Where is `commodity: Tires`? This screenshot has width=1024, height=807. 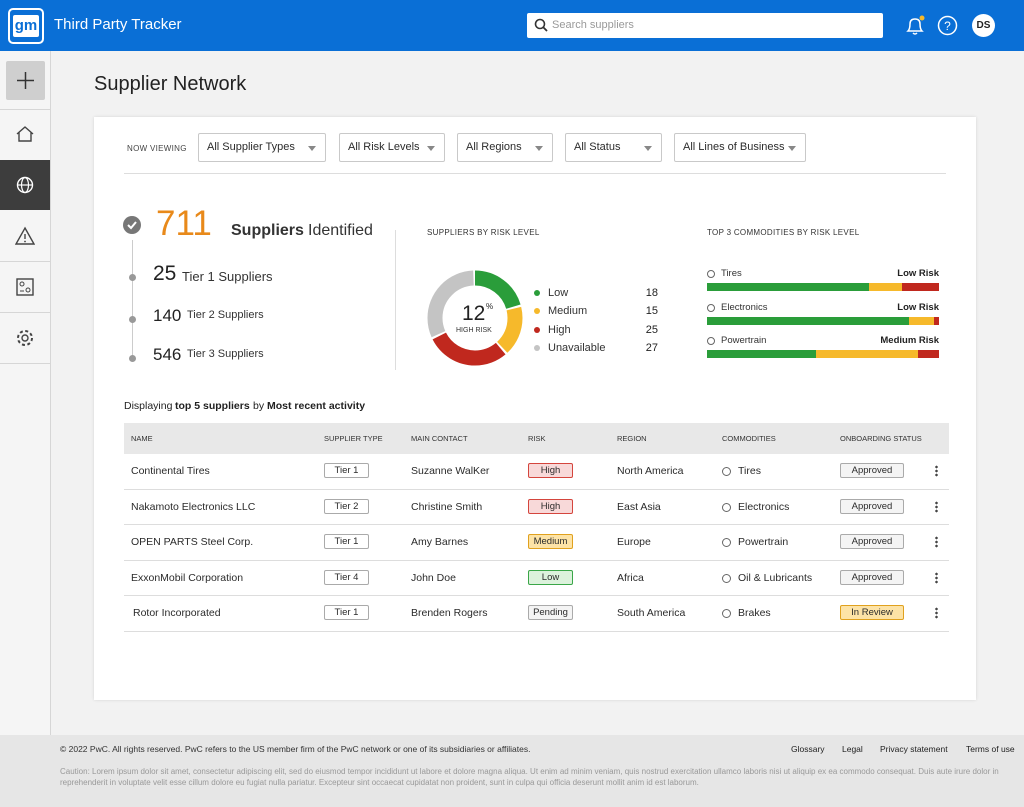 commodity: Tires is located at coordinates (749, 471).